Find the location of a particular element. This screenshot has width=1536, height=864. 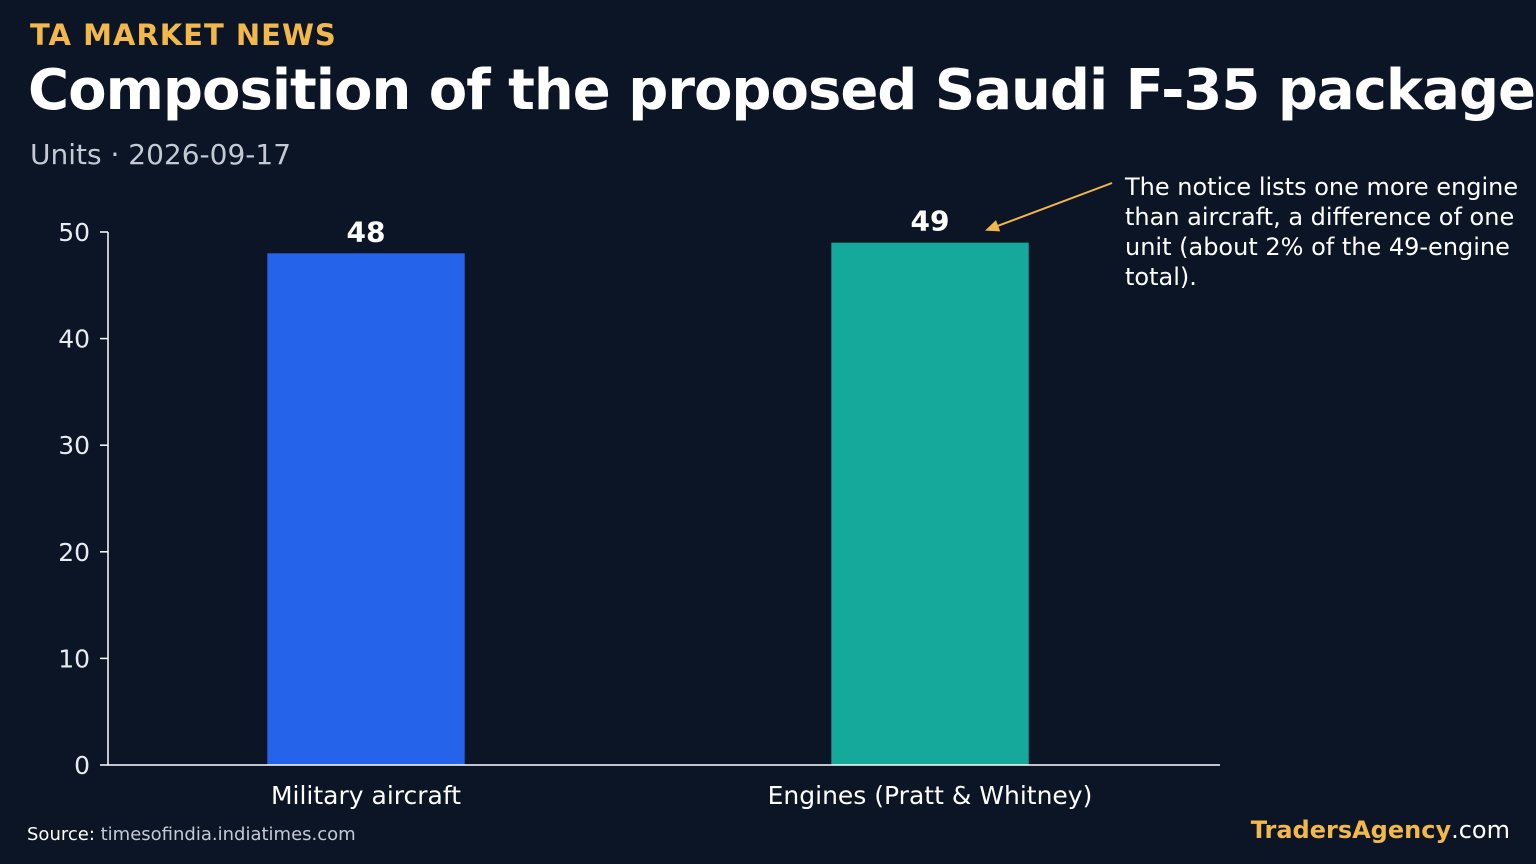

value-labels: 48 49 is located at coordinates (648, 227).